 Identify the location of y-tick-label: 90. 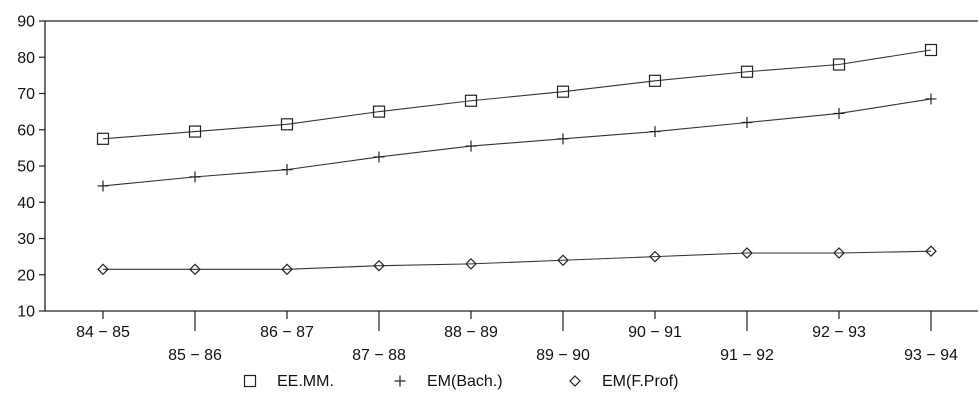
(26, 22).